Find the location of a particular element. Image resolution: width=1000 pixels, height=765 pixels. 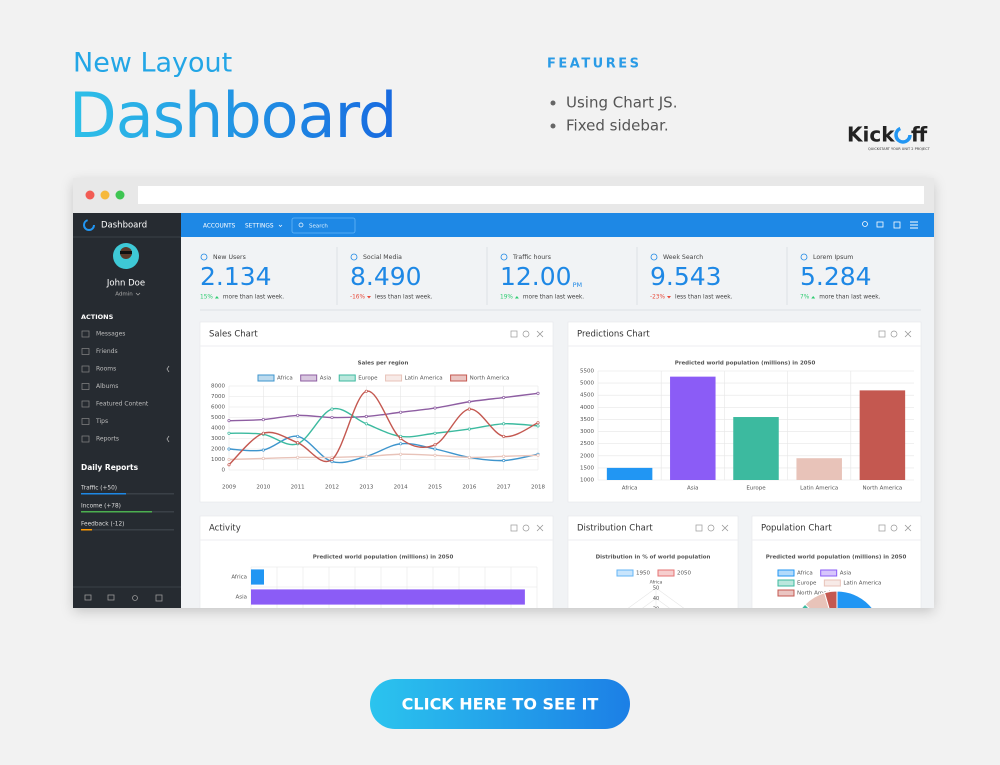

cta-button is located at coordinates (500, 704).